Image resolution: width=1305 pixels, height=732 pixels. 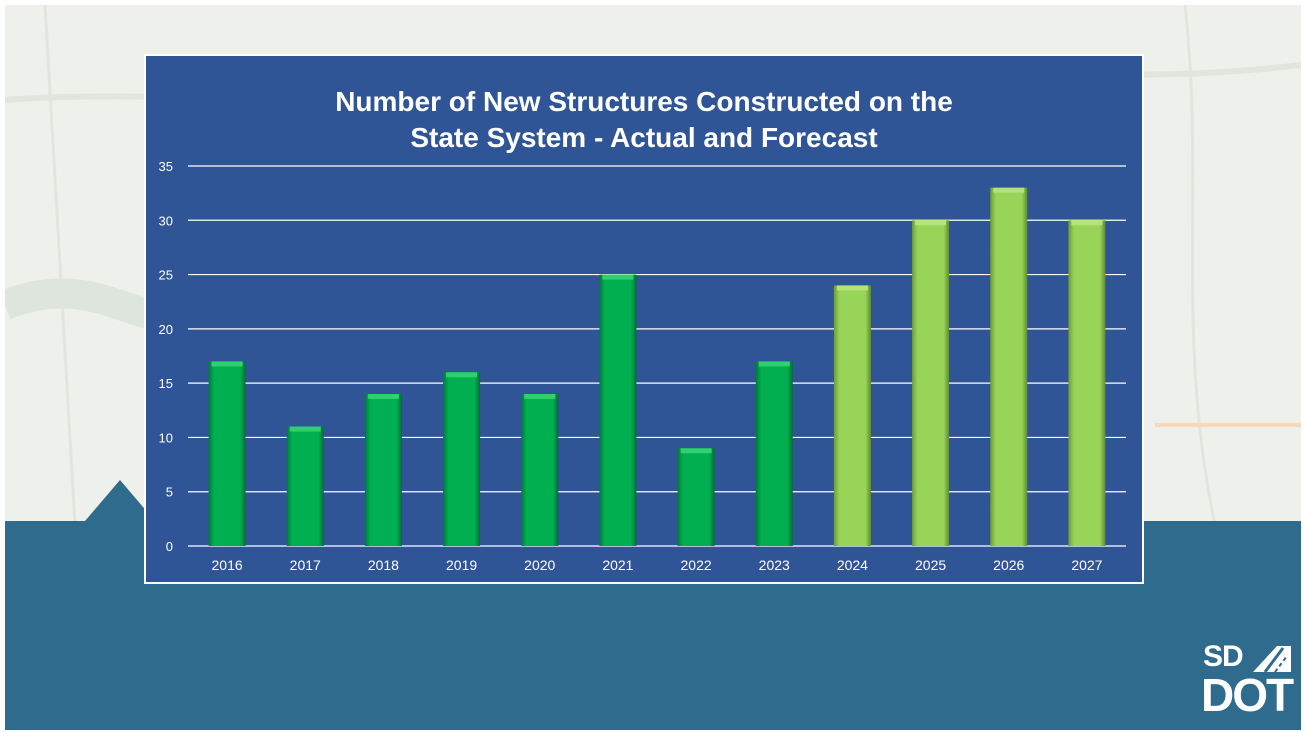 I want to click on y-tick-label: 30, so click(x=166, y=220).